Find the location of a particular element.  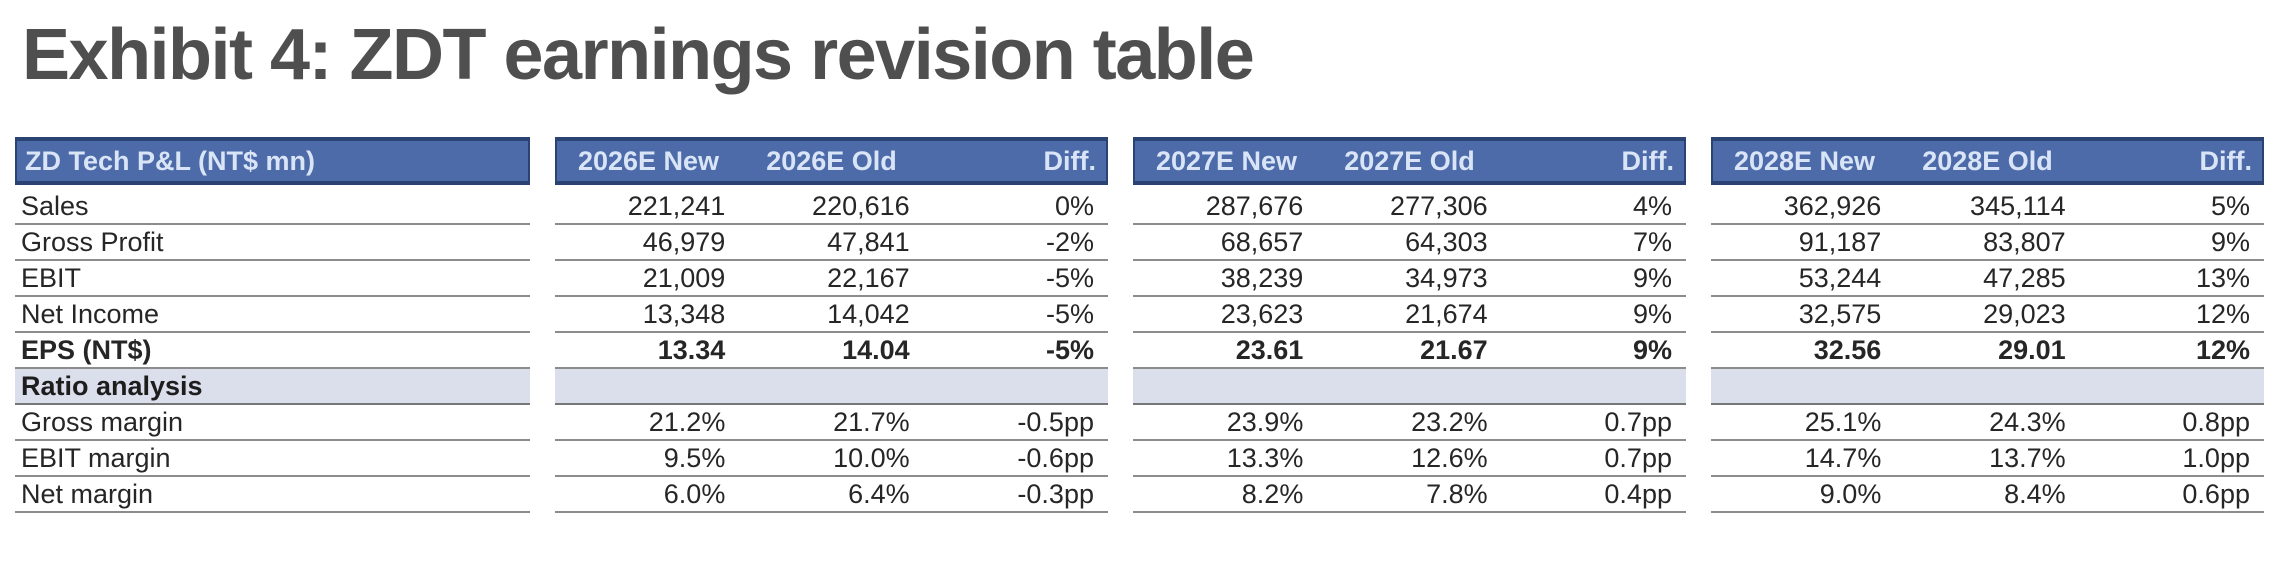

table-row: 23,623 21,674 9% is located at coordinates (1409, 315).